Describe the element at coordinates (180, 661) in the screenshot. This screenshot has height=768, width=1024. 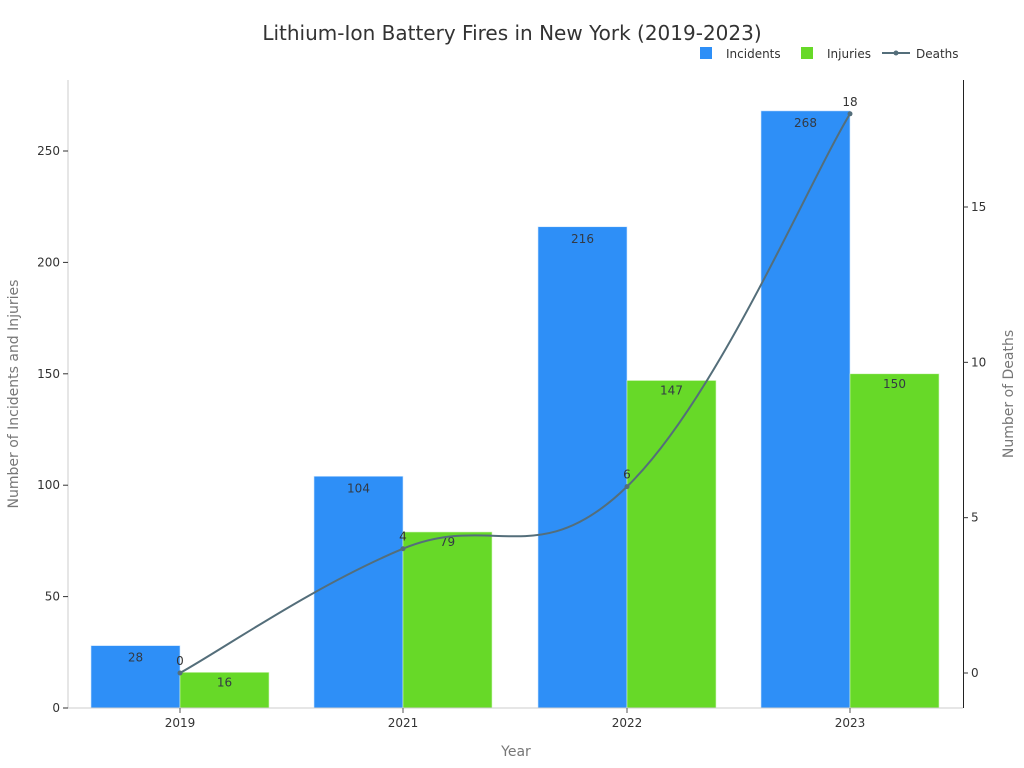
I see `deaths-value-label: 0` at that location.